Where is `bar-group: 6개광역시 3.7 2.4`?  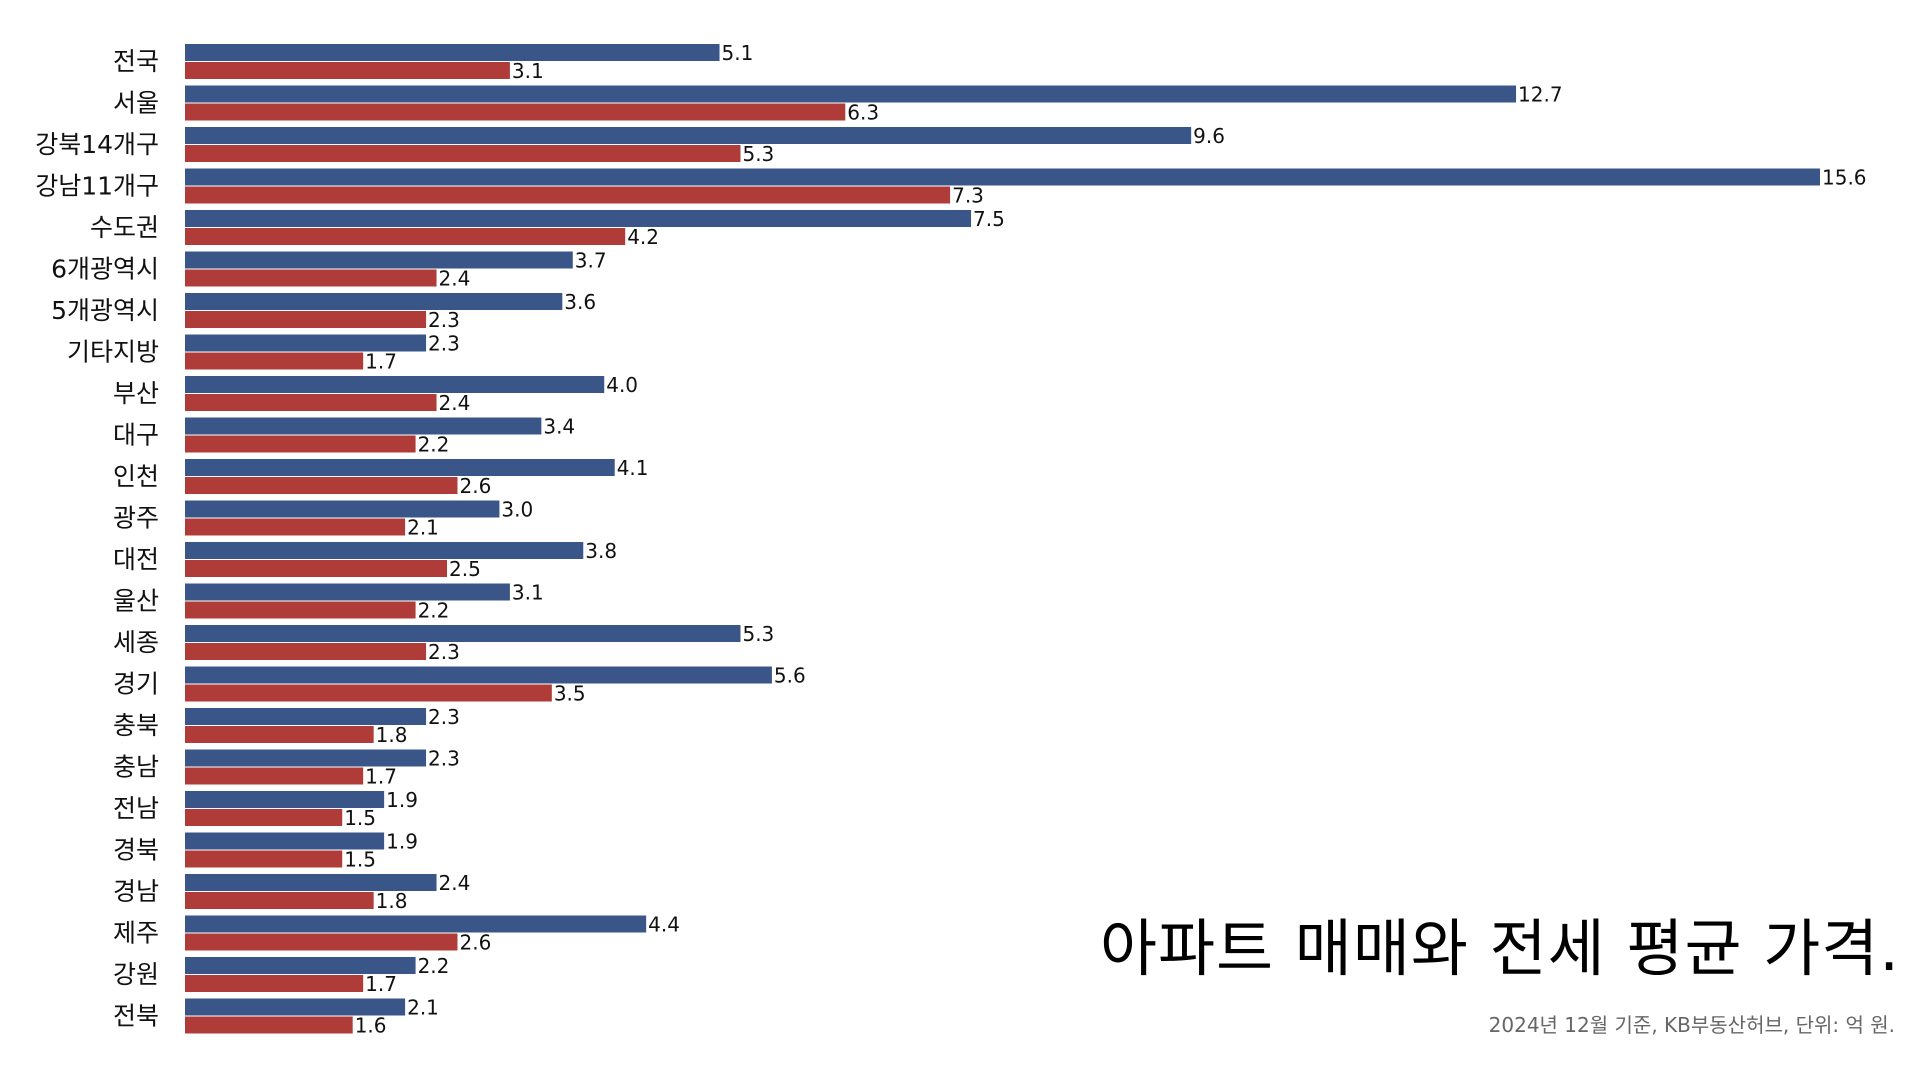 bar-group: 6개광역시 3.7 2.4 is located at coordinates (329, 270).